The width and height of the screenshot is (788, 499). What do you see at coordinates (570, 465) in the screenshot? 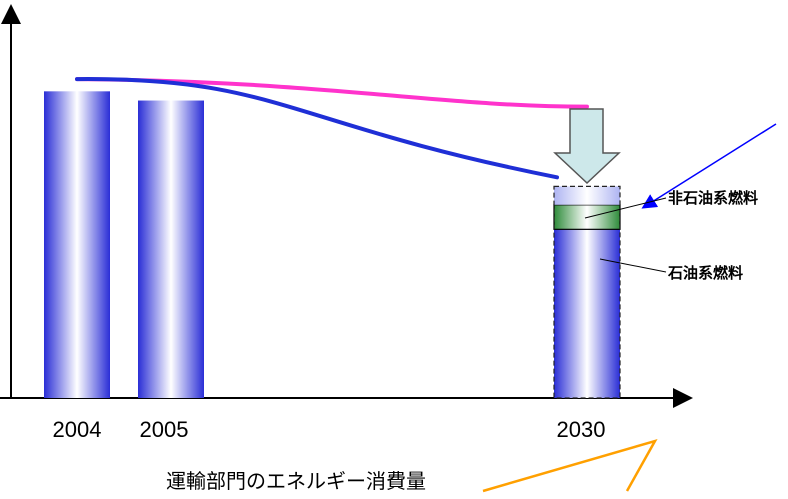
I see `callout-pointer` at bounding box center [570, 465].